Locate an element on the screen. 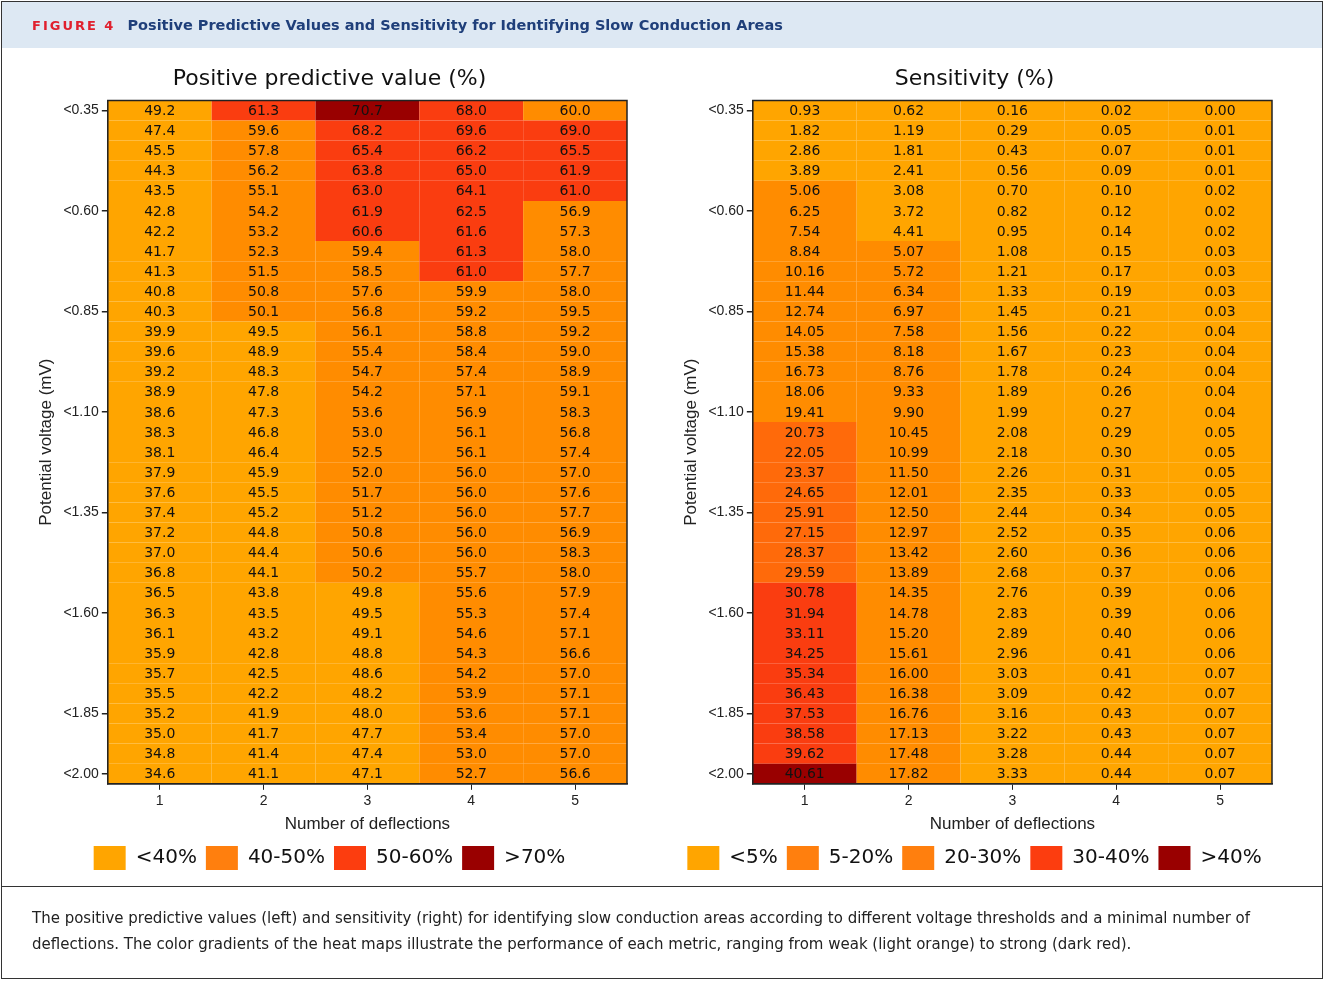 The image size is (1326, 982). data-label: 62.5 is located at coordinates (471, 210).